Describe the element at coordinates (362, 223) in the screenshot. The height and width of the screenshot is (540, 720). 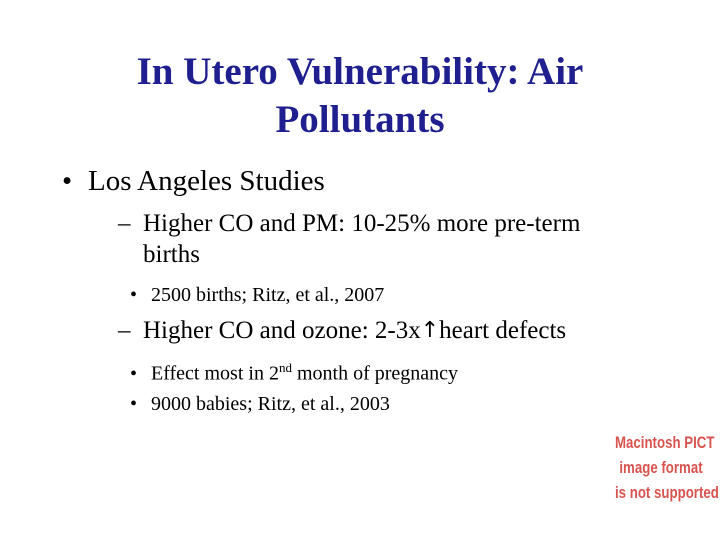
I see `subitem-text-line1: Higher CO and PM: 10-25% more pre-term` at that location.